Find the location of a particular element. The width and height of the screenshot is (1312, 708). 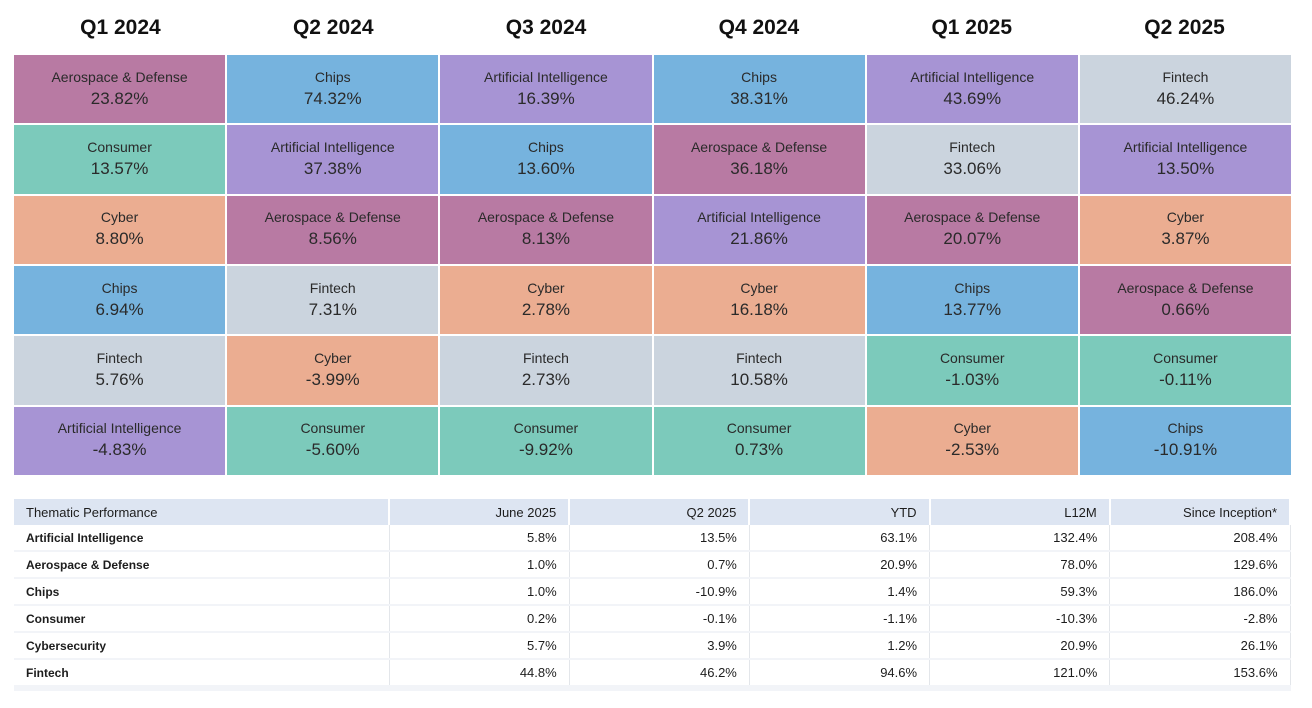

quilt-cell: Fintech 33.06% is located at coordinates (972, 159).